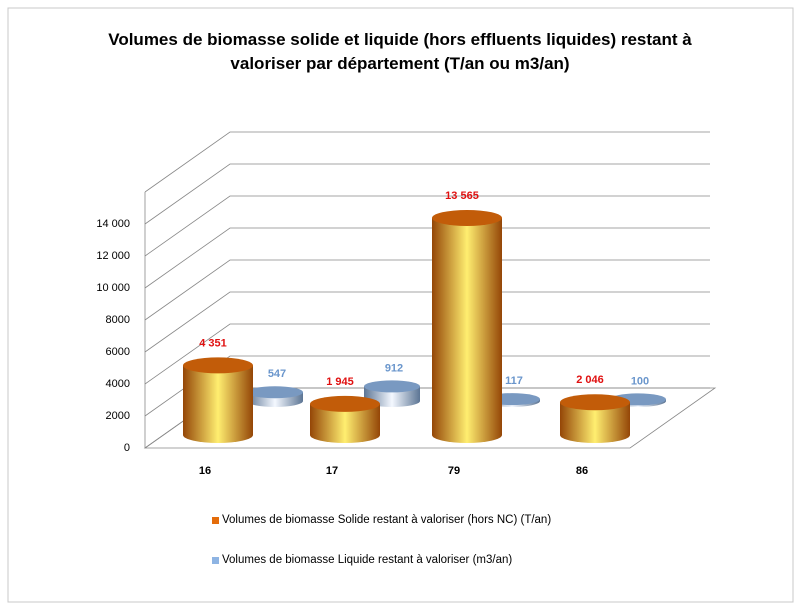 Image resolution: width=801 pixels, height=610 pixels. What do you see at coordinates (113, 224) in the screenshot?
I see `y-tick-label: 14 000` at bounding box center [113, 224].